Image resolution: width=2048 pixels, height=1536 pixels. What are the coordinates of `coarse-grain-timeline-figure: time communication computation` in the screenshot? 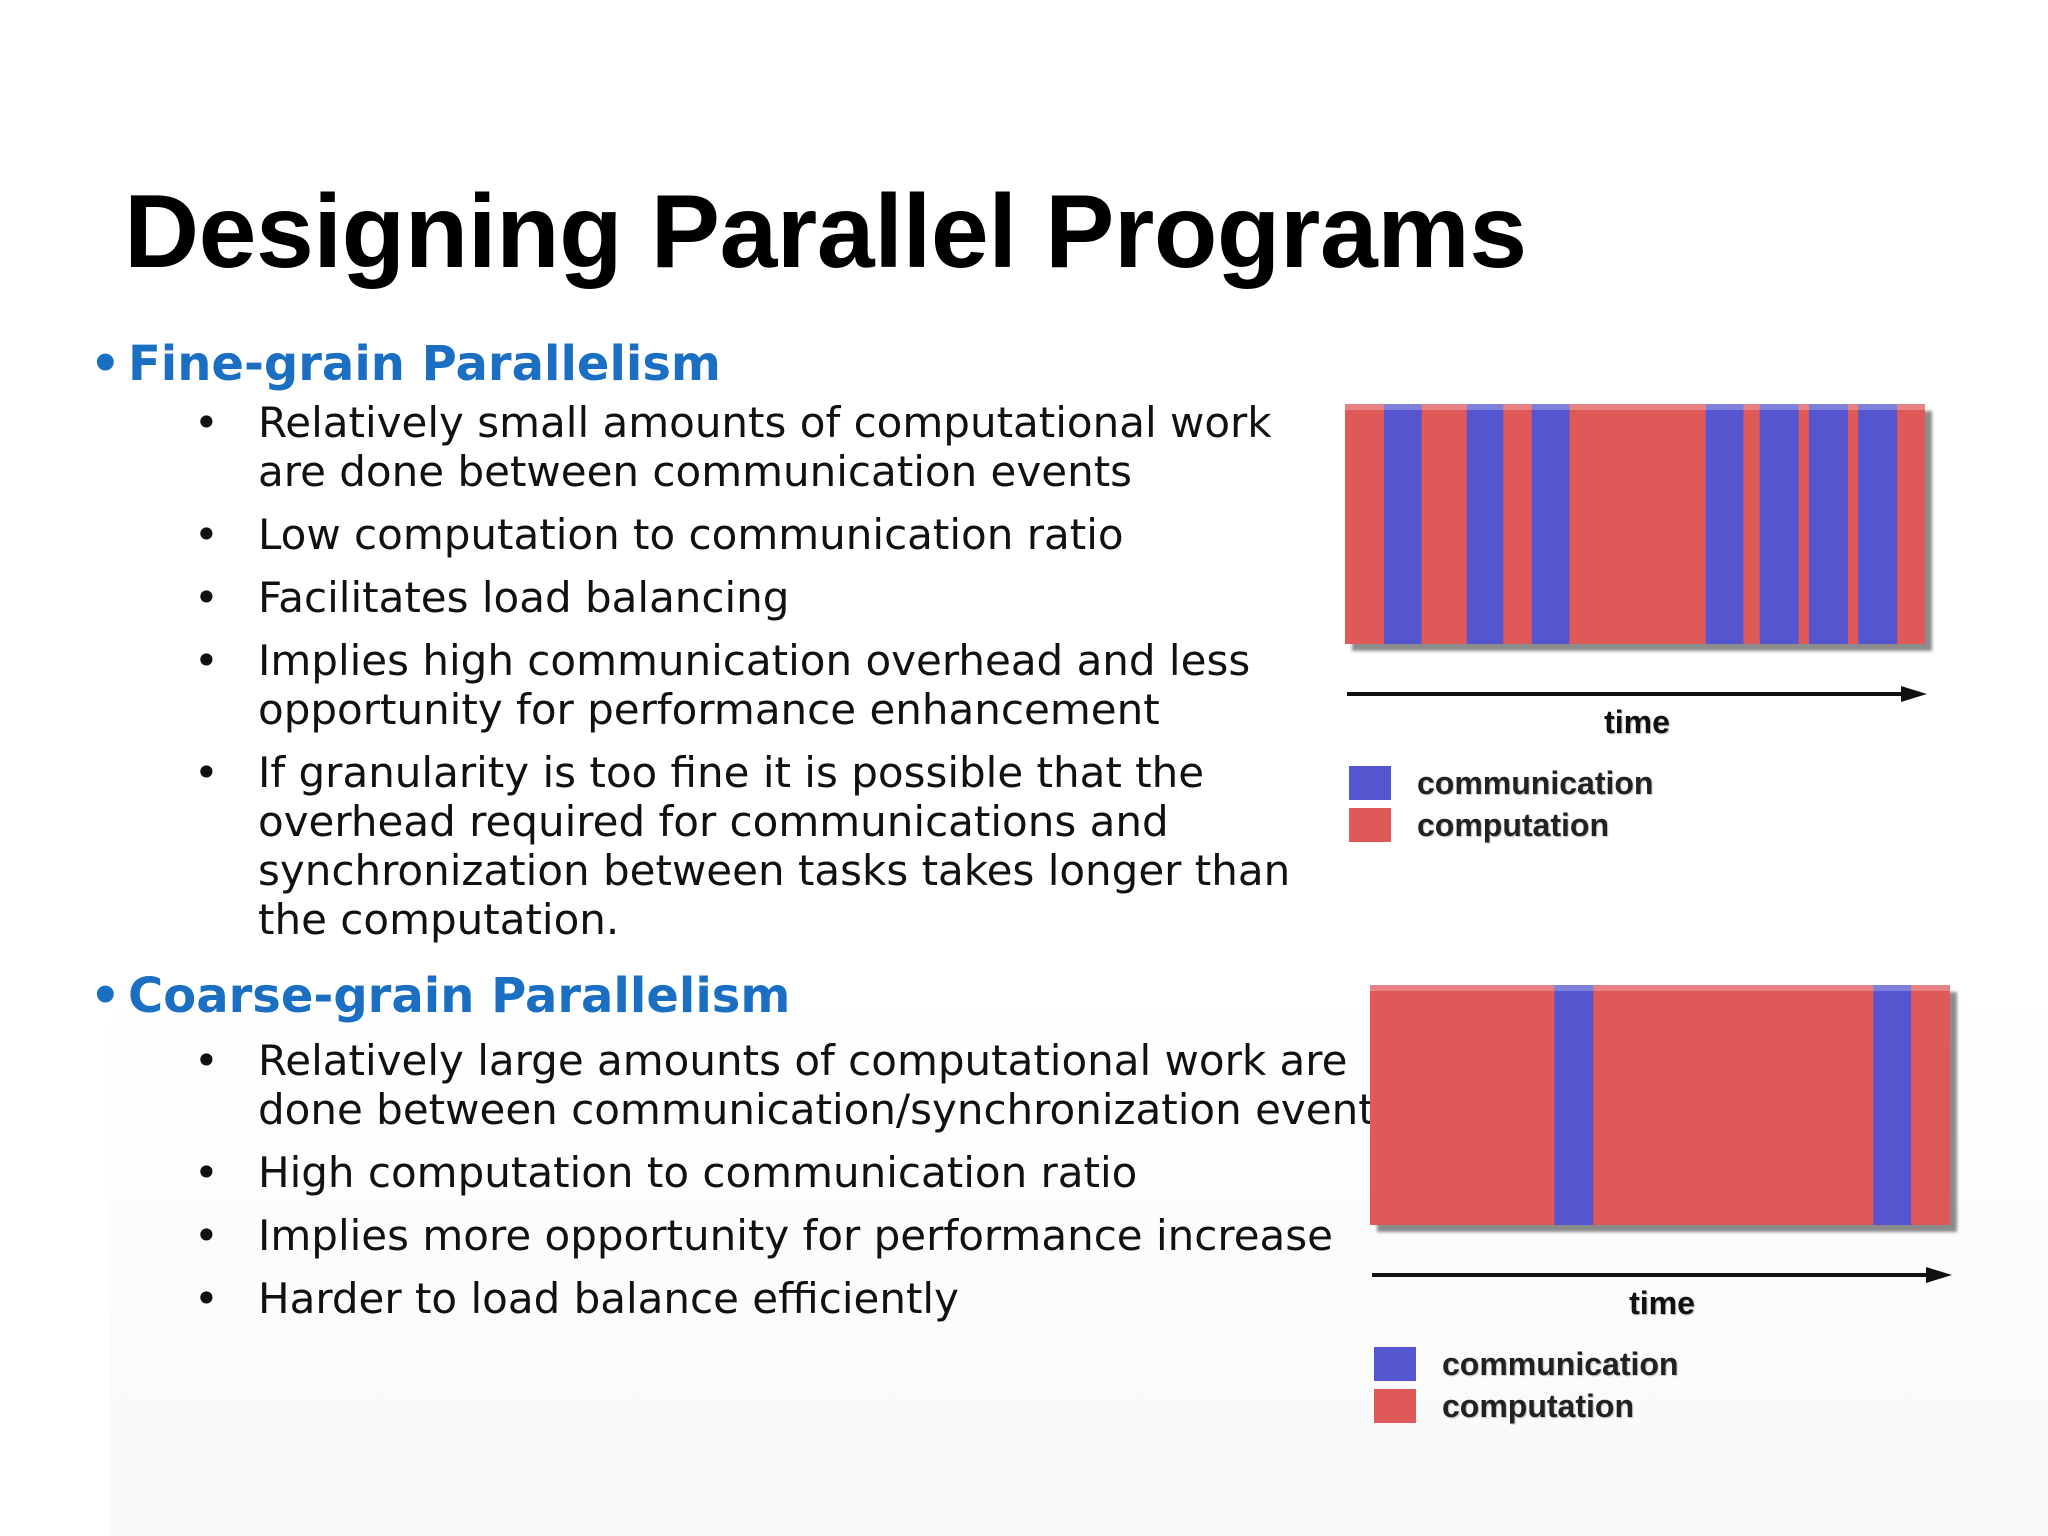 It's located at (1680, 1210).